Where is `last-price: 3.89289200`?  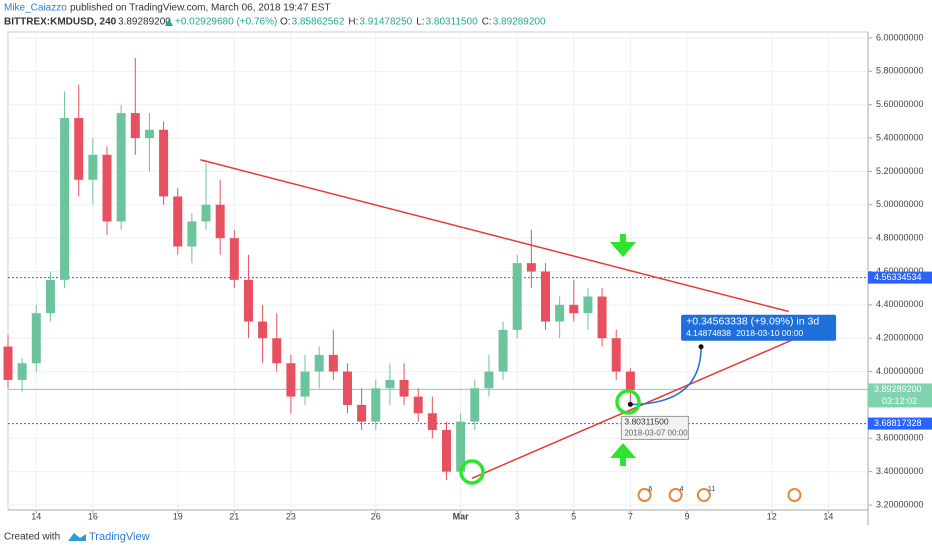 last-price: 3.89289200 is located at coordinates (144, 22).